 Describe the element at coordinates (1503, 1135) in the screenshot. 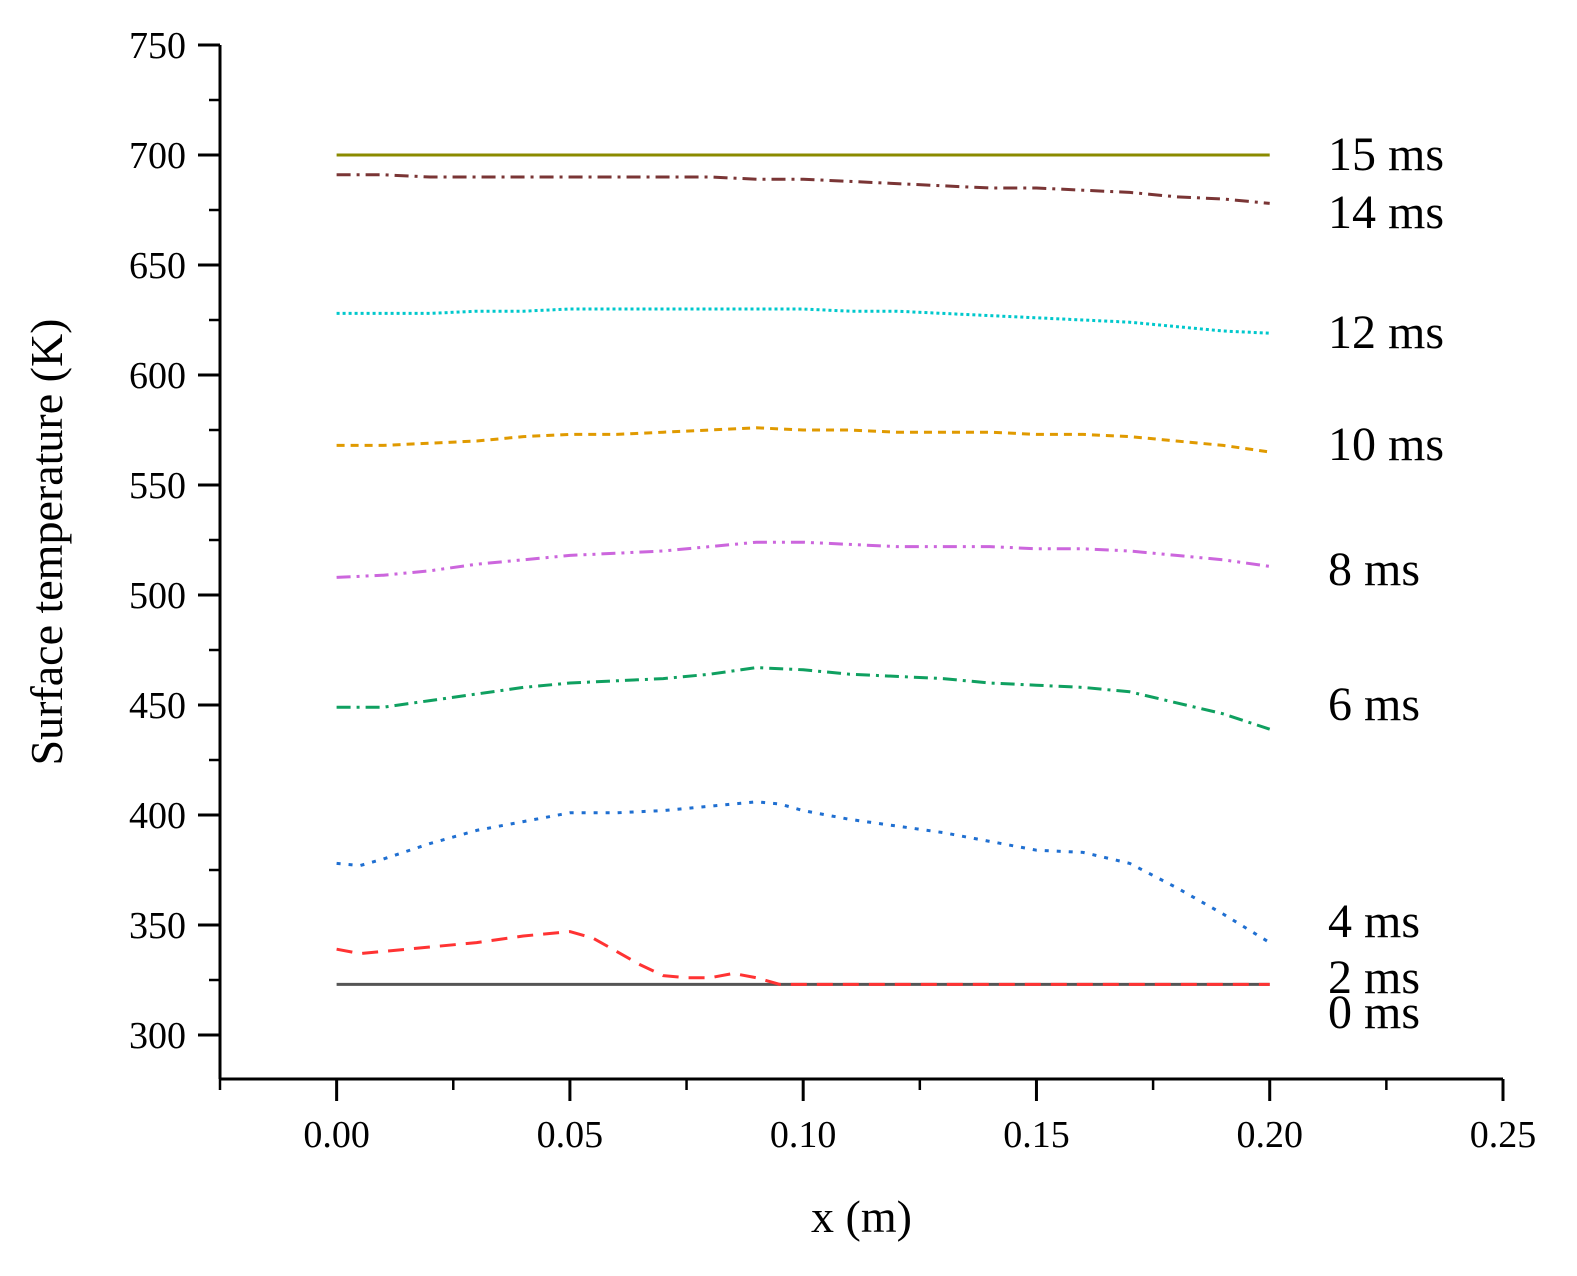

I see `x-tick-label: 0.25` at that location.